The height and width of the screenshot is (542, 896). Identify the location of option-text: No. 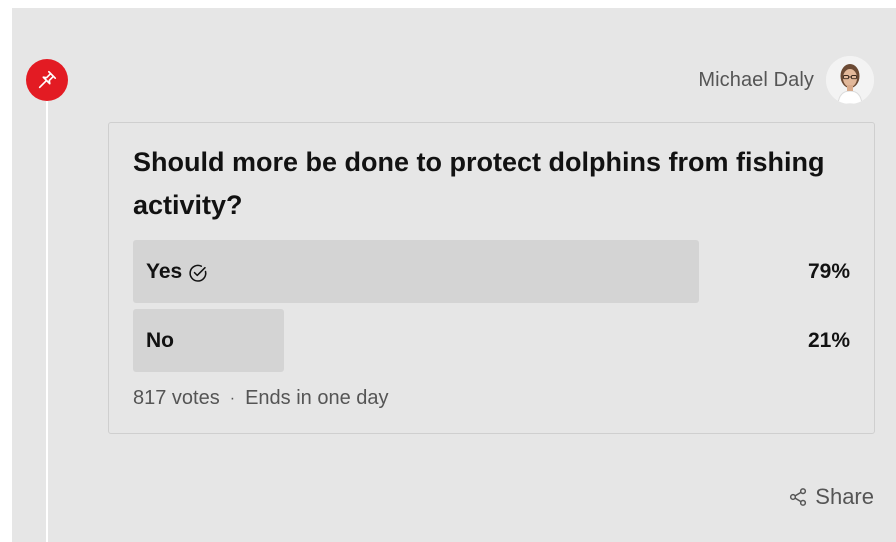
(160, 340).